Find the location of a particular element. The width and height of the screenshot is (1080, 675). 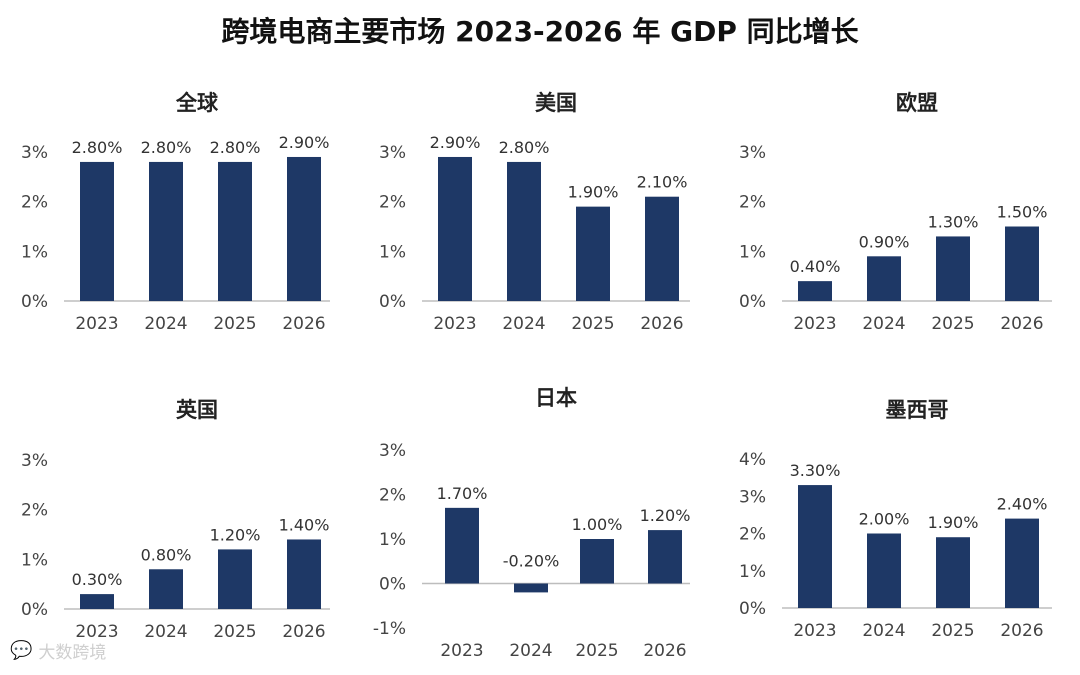

watermark: 💬 大数跨境 is located at coordinates (58, 650).